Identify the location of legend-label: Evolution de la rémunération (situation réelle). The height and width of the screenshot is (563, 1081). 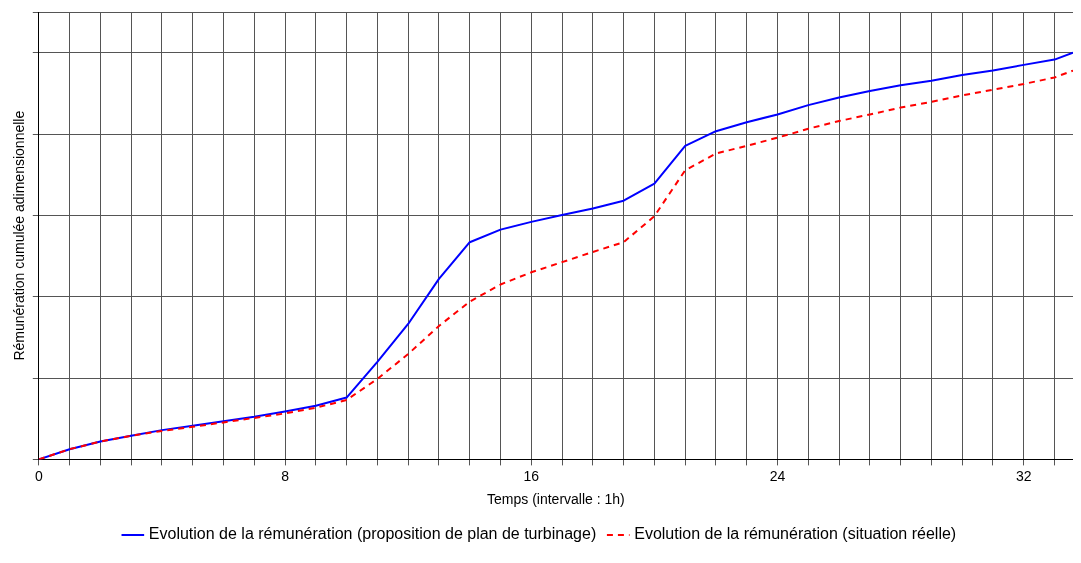
(795, 534).